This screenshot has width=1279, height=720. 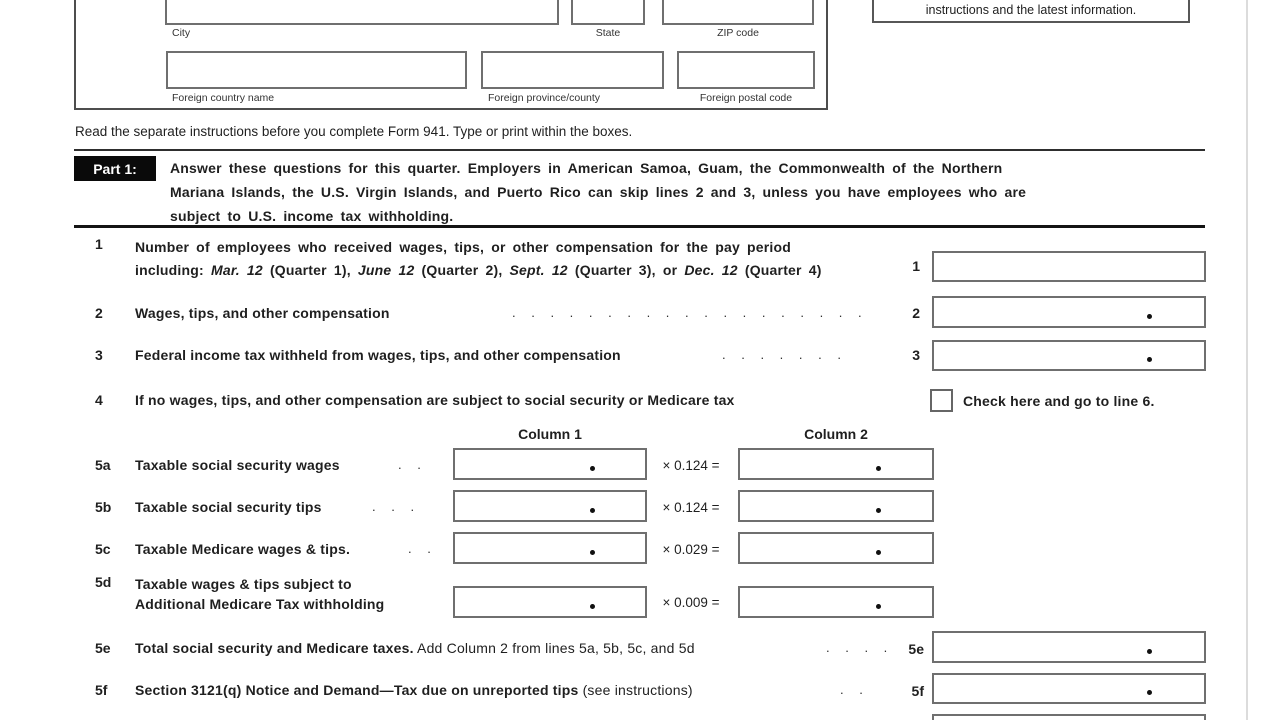 I want to click on line5a-number: 5a, so click(x=103, y=465).